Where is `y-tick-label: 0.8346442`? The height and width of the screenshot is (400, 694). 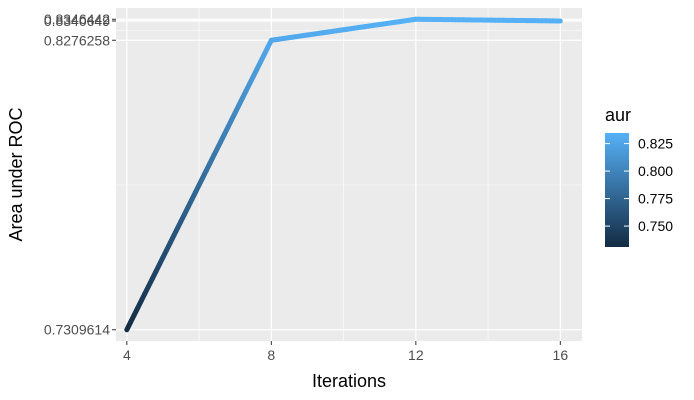
y-tick-label: 0.8346442 is located at coordinates (77, 19).